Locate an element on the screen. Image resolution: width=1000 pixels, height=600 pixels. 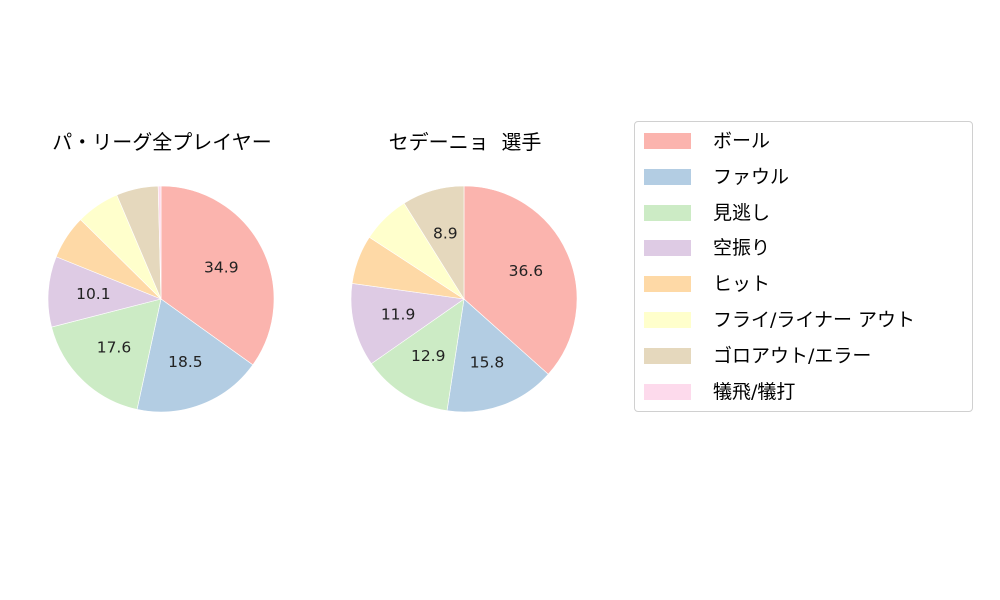
legend-item: 犠飛/犠打 is located at coordinates (803, 392).